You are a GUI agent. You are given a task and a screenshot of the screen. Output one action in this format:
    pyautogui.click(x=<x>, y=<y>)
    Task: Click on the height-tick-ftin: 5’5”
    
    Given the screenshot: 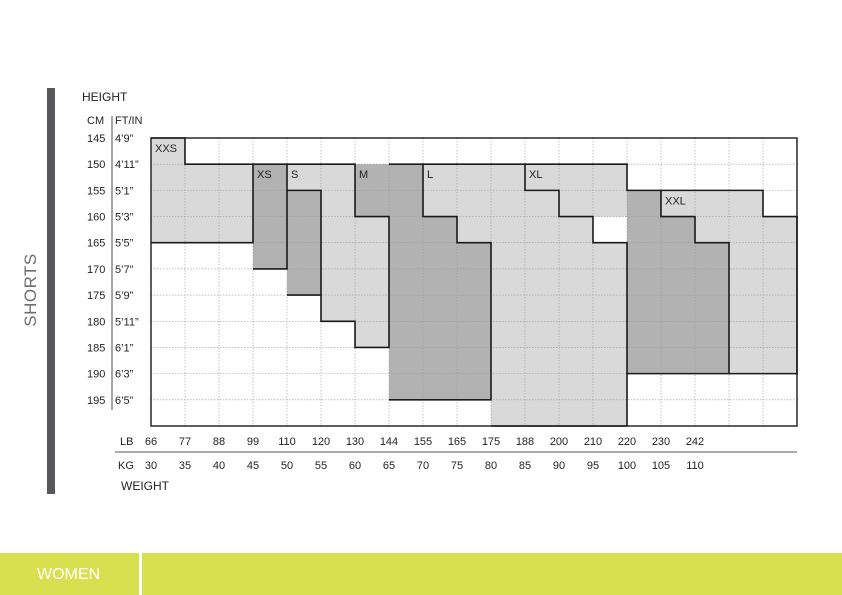 What is the action you would take?
    pyautogui.click(x=124, y=244)
    